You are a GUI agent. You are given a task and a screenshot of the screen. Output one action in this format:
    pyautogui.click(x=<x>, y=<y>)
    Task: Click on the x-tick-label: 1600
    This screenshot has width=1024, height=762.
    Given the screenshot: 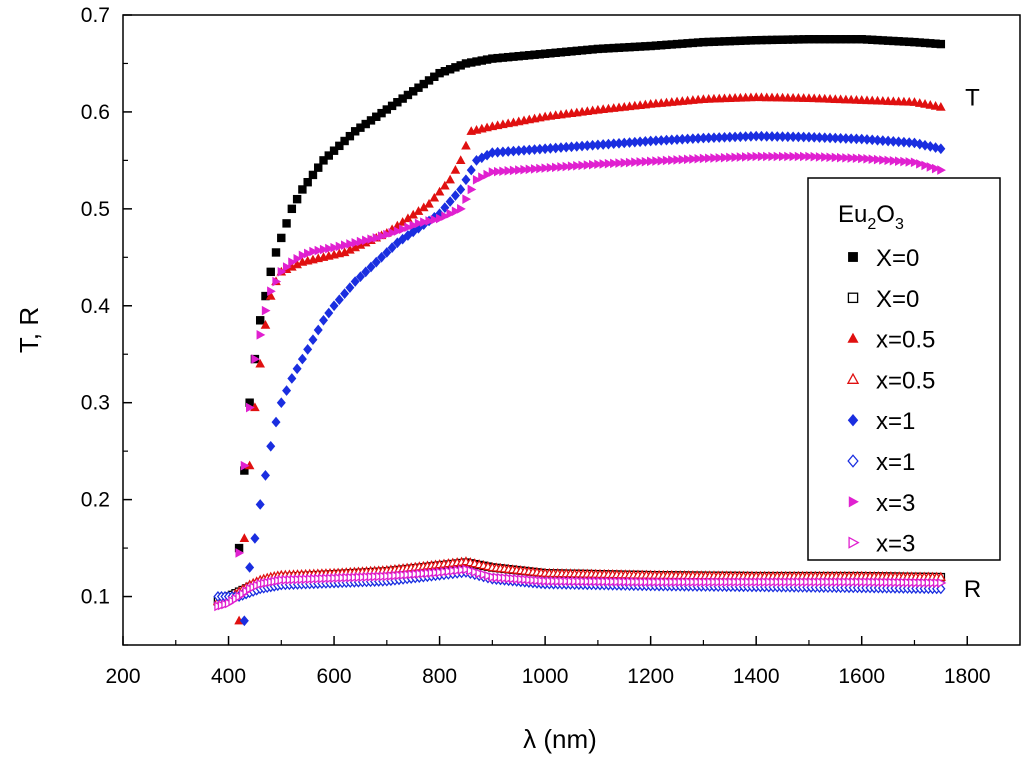 What is the action you would take?
    pyautogui.click(x=861, y=676)
    